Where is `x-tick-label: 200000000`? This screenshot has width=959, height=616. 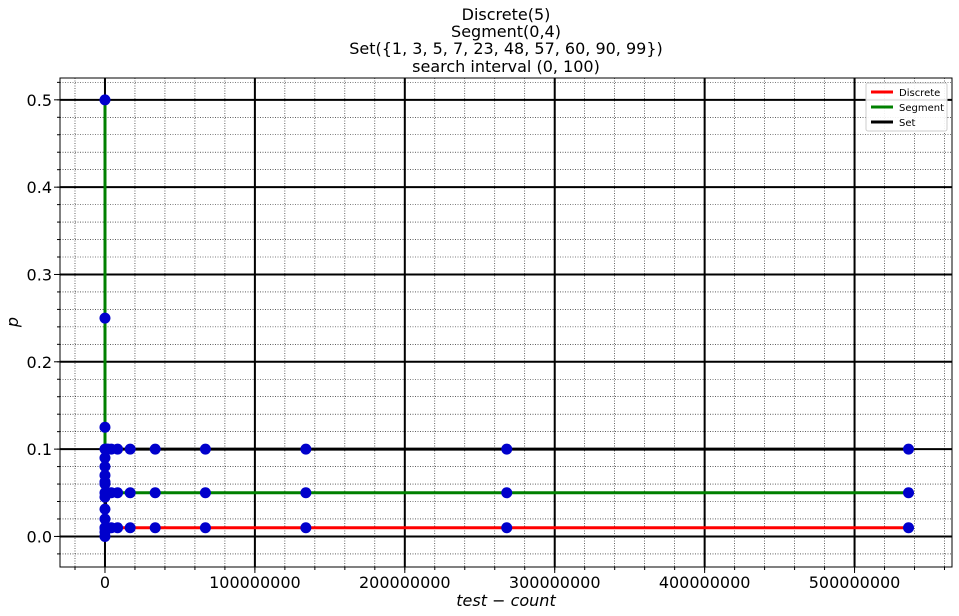
x-tick-label: 200000000 is located at coordinates (405, 582).